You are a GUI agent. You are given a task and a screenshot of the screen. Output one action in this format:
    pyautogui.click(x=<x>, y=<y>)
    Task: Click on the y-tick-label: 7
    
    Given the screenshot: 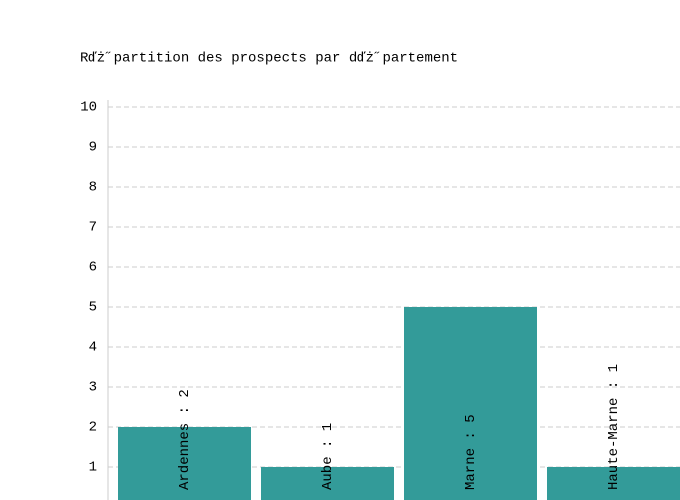 What is the action you would take?
    pyautogui.click(x=93, y=228)
    